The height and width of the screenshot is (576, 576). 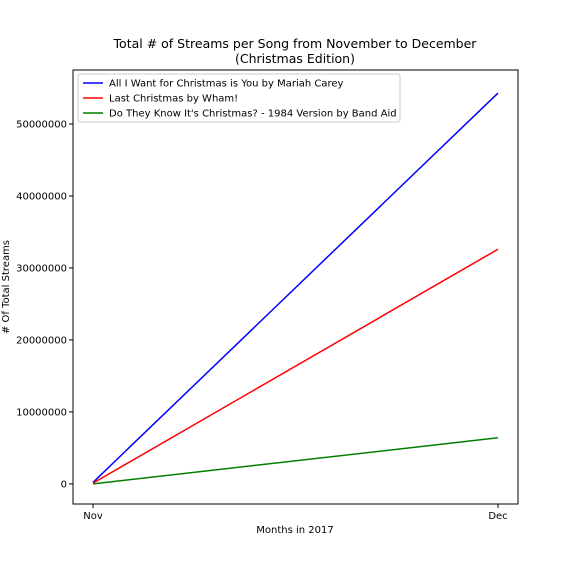 What do you see at coordinates (41, 412) in the screenshot?
I see `y-tick-label: 10000000` at bounding box center [41, 412].